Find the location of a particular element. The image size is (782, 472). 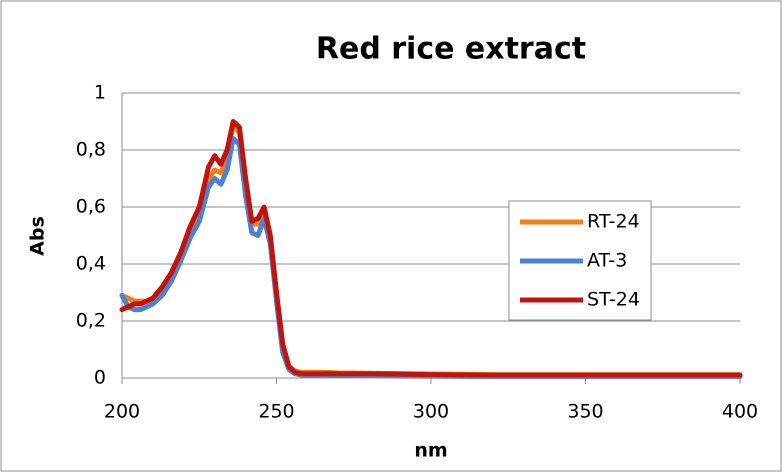

y-tick-label: 0,2 is located at coordinates (91, 321).